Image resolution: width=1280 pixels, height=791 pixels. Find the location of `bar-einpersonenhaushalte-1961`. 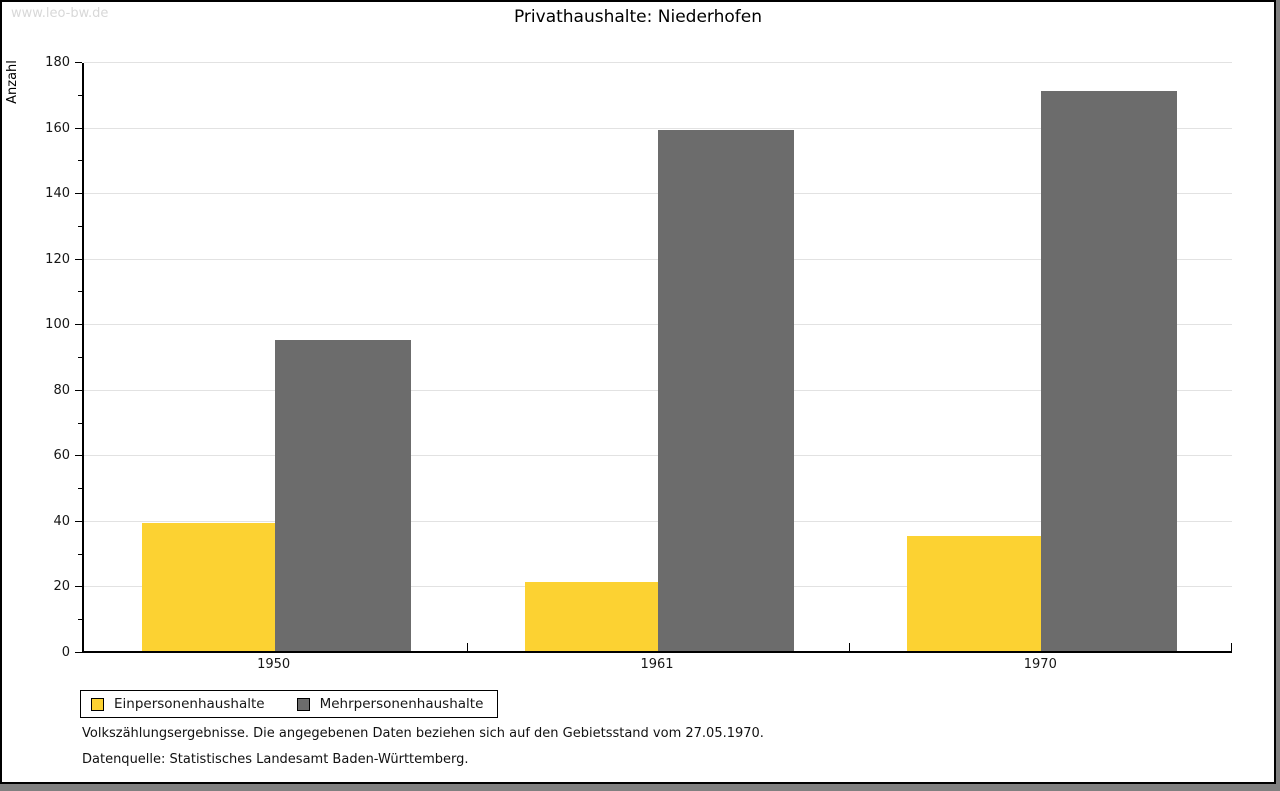

bar-einpersonenhaushalte-1961 is located at coordinates (591, 616).